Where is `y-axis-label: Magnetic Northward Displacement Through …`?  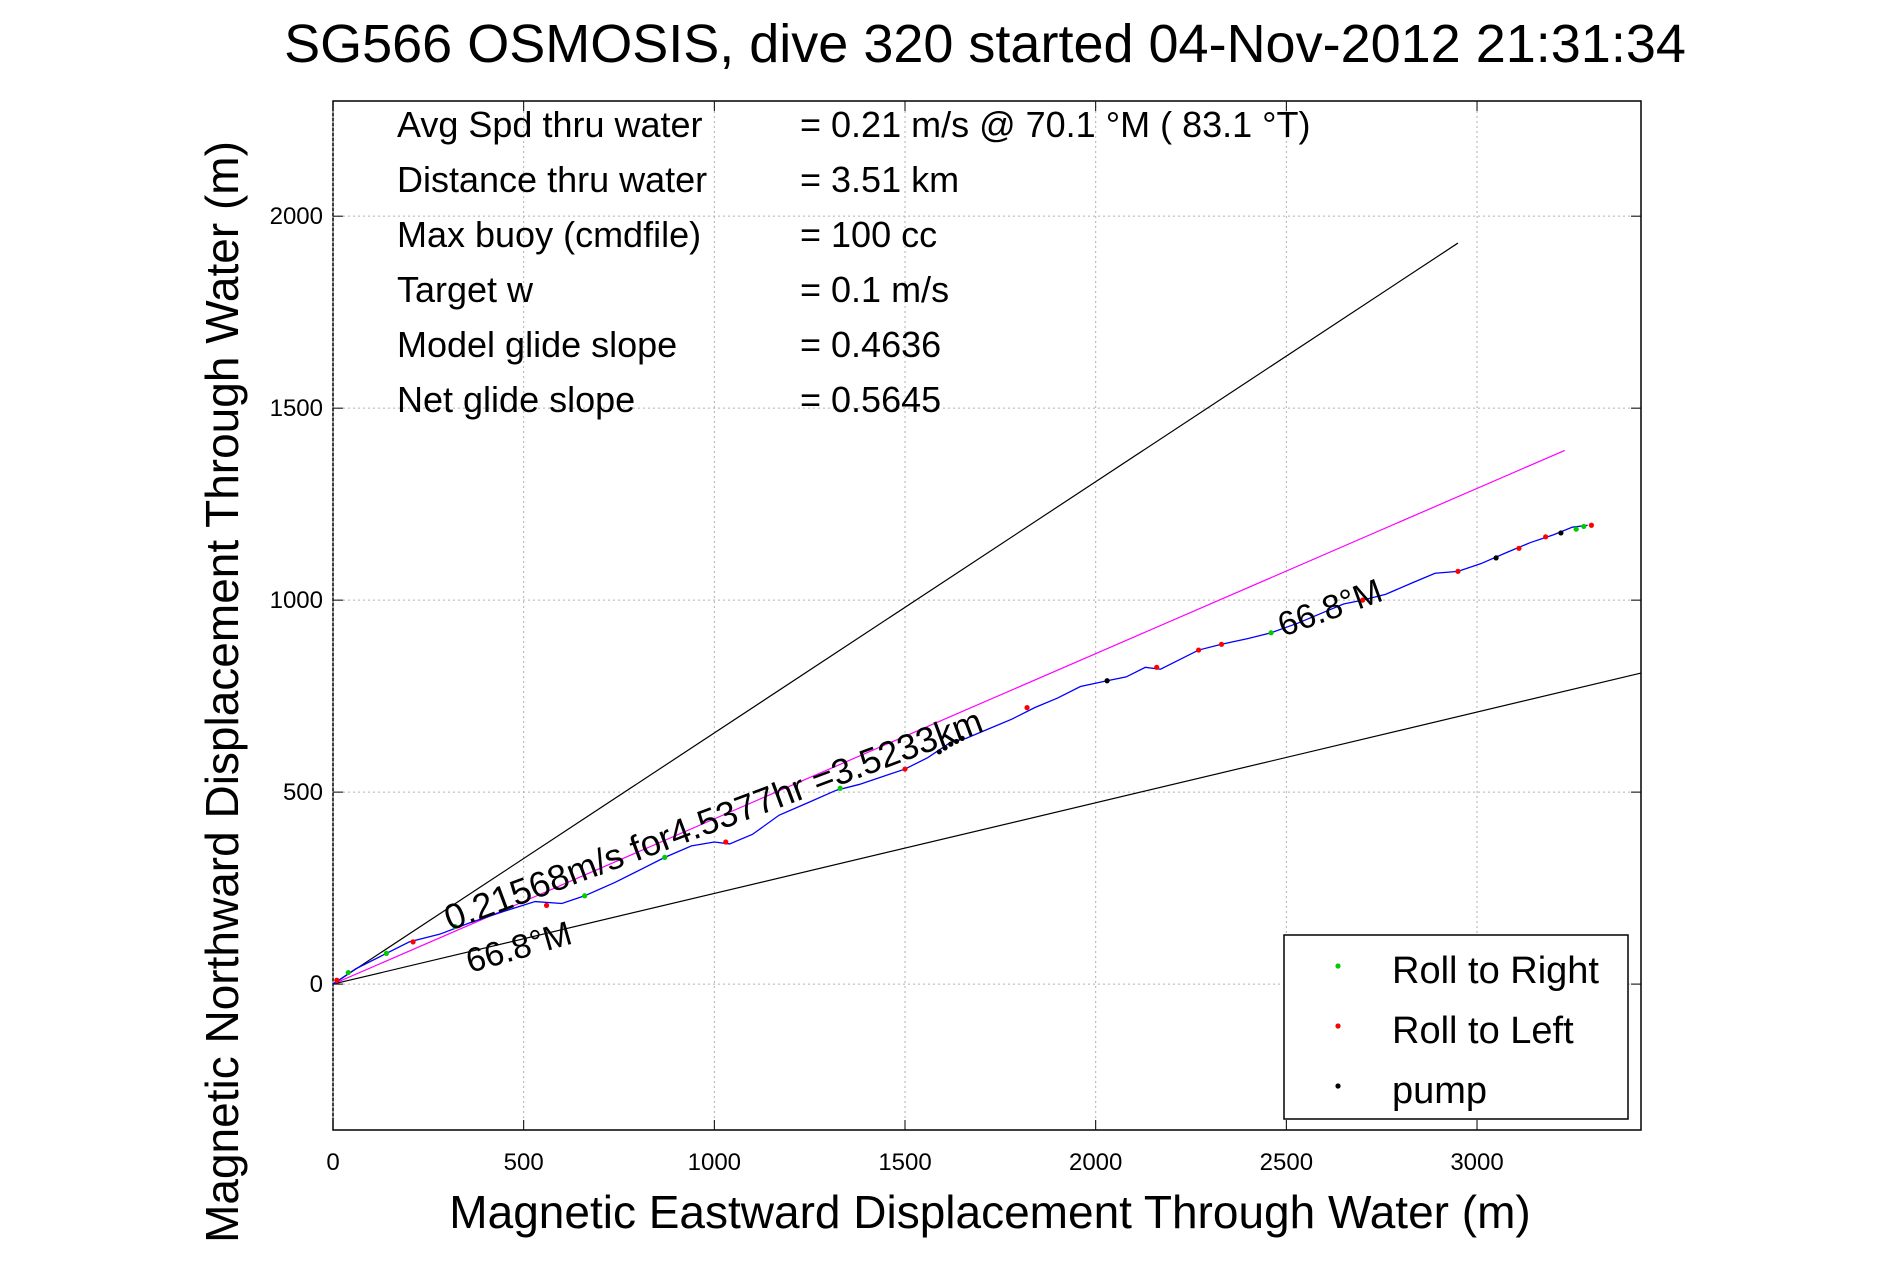
y-axis-label: Magnetic Northward Displacement Through … is located at coordinates (222, 692).